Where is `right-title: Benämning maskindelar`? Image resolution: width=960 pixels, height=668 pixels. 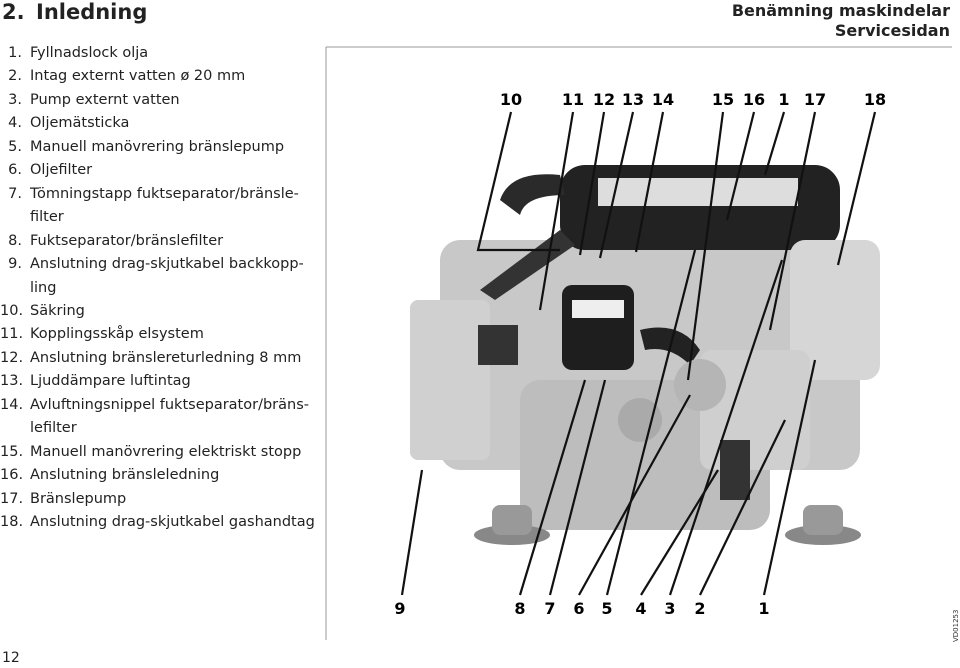 right-title: Benämning maskindelar is located at coordinates (840, 10).